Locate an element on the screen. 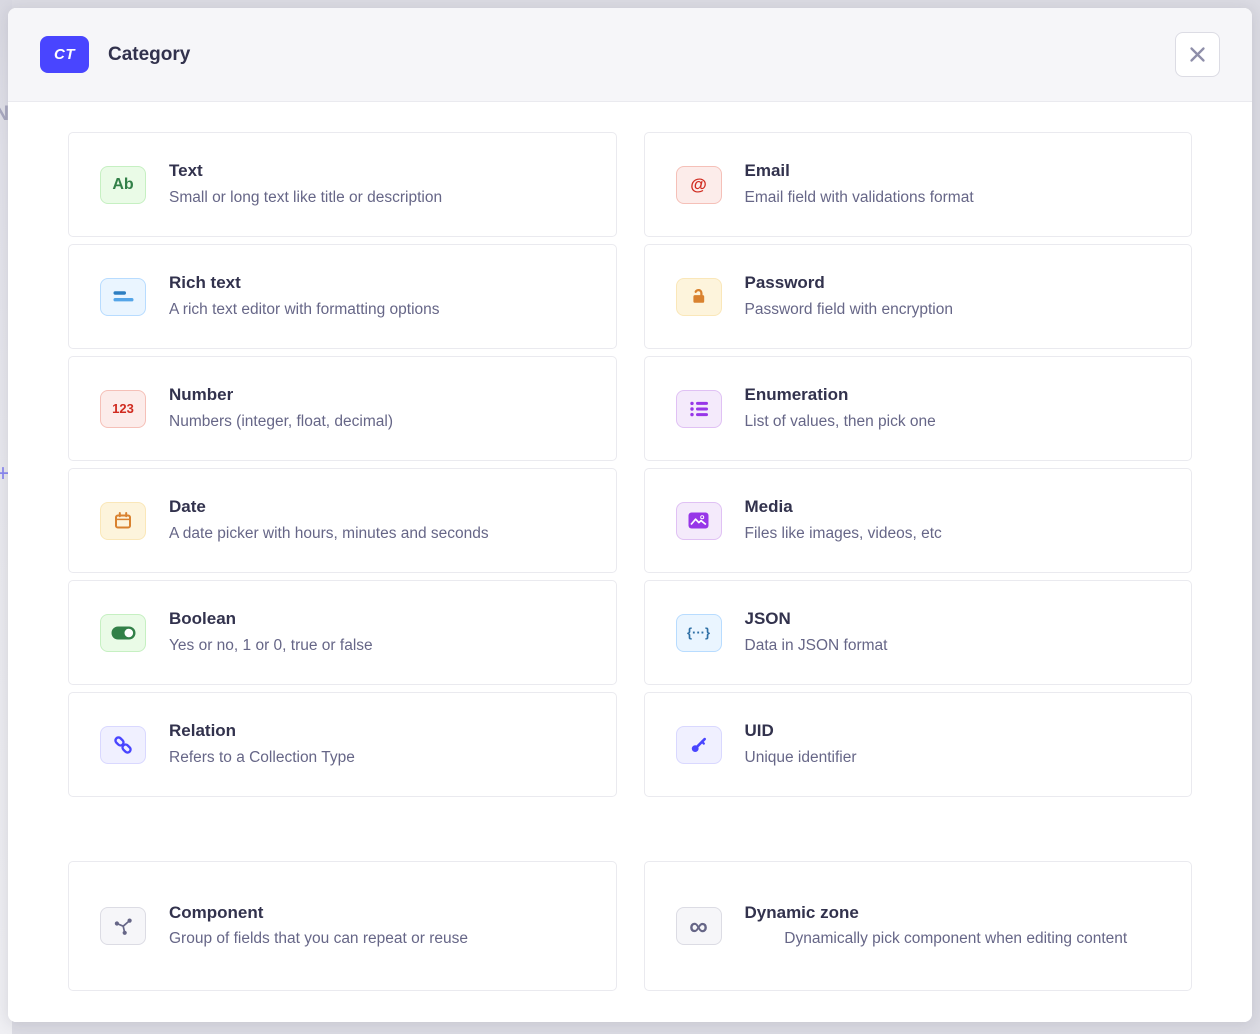  field-title: Dynamic zone is located at coordinates (801, 912).